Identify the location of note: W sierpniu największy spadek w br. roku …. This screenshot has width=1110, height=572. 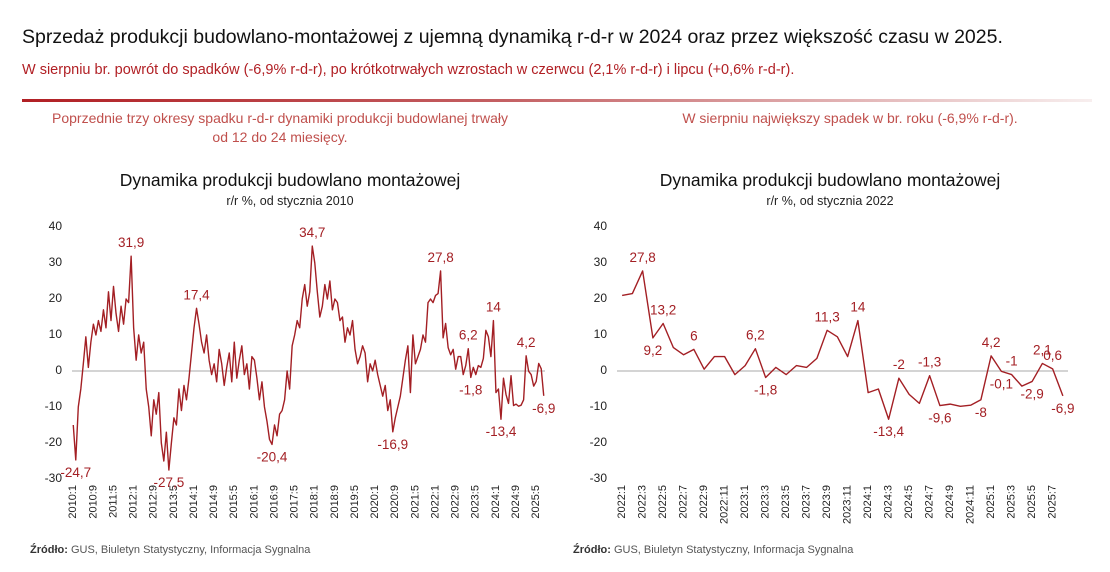
(850, 118).